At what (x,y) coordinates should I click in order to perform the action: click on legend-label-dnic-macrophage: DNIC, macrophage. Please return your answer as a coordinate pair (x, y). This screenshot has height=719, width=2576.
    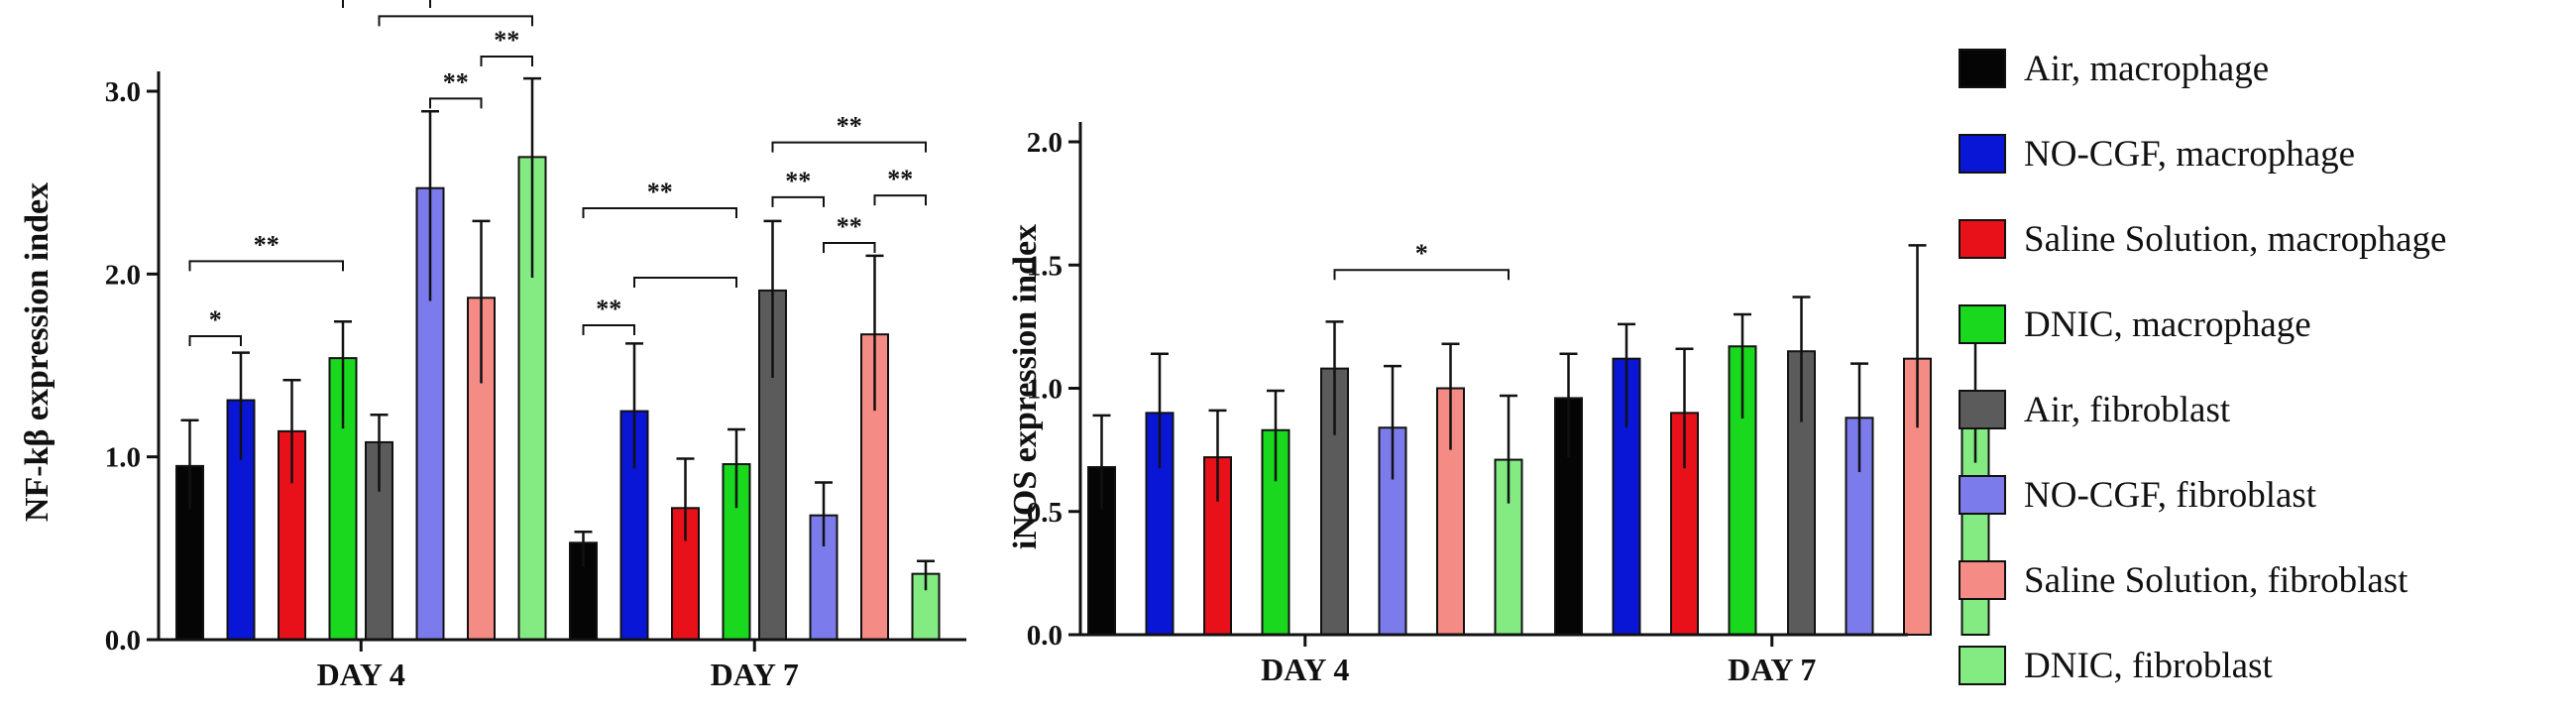
    Looking at the image, I should click on (2167, 324).